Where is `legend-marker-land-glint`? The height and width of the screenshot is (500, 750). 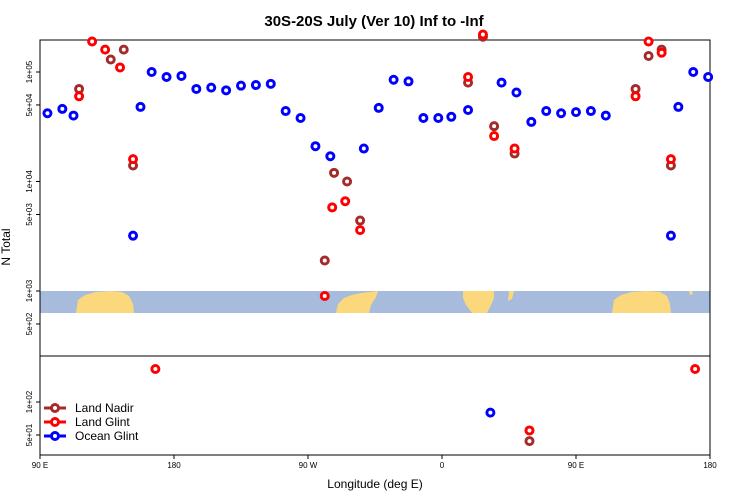
legend-marker-land-glint is located at coordinates (55, 422).